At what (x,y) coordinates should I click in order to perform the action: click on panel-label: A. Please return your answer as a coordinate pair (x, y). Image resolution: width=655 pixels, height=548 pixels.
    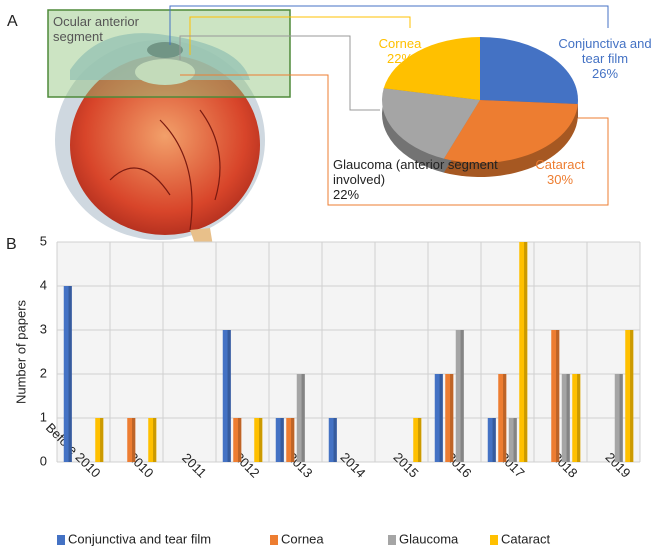
    Looking at the image, I should click on (12, 21).